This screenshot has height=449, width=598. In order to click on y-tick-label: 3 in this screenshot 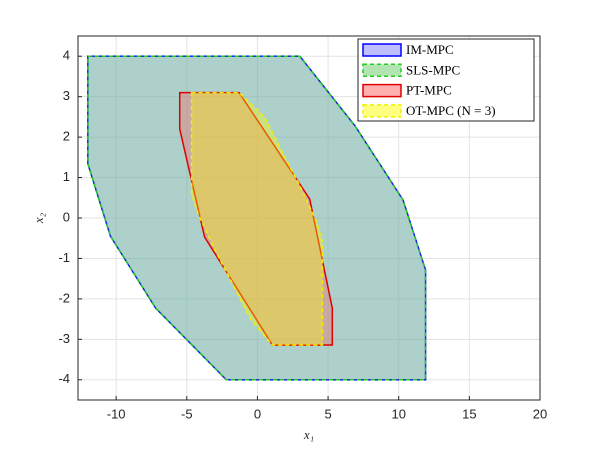, I will do `click(66, 95)`.